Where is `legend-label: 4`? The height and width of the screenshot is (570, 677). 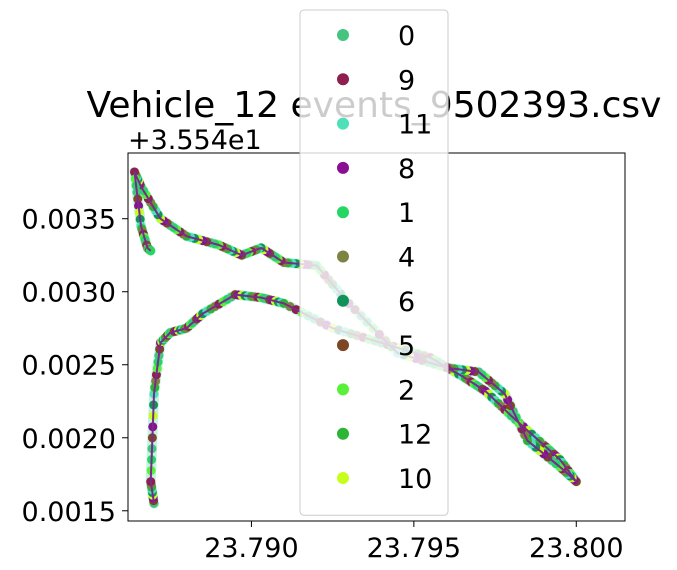 legend-label: 4 is located at coordinates (406, 258).